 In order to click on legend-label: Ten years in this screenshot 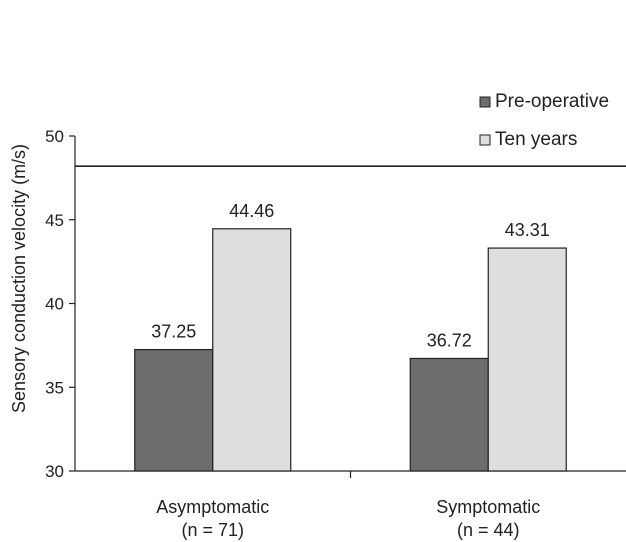, I will do `click(536, 139)`.